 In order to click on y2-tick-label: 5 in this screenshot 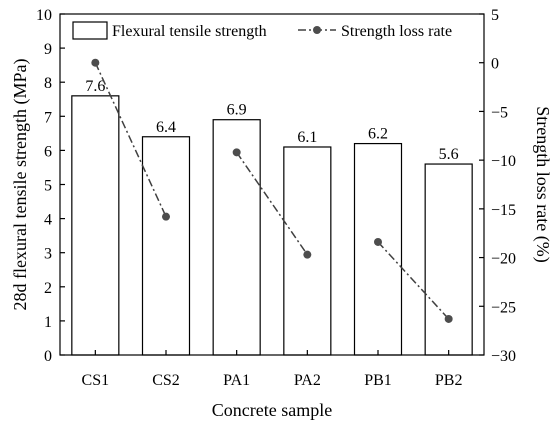, I will do `click(495, 15)`.